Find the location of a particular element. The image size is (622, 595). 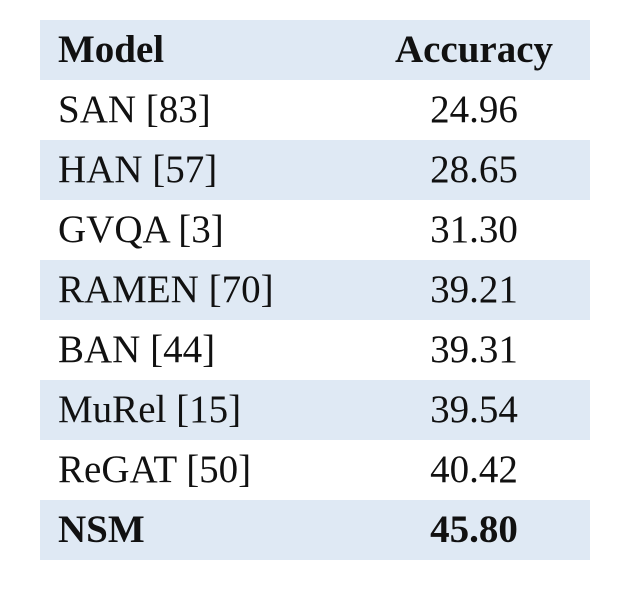

table-row: BAN [44] 39.31 is located at coordinates (315, 350).